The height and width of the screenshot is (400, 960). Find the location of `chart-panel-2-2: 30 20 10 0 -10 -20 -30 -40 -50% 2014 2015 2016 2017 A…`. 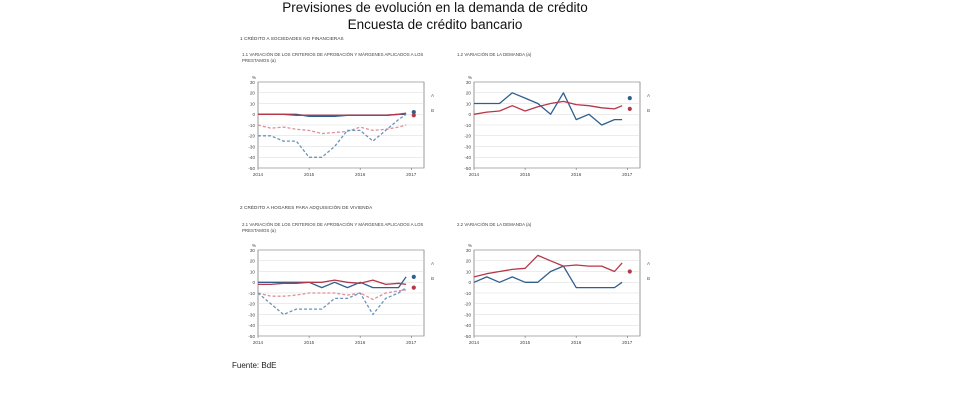

chart-panel-2-2: 30 20 10 0 -10 -20 -30 -40 -50% 2014 2015 2016 2017 A… is located at coordinates (557, 294).